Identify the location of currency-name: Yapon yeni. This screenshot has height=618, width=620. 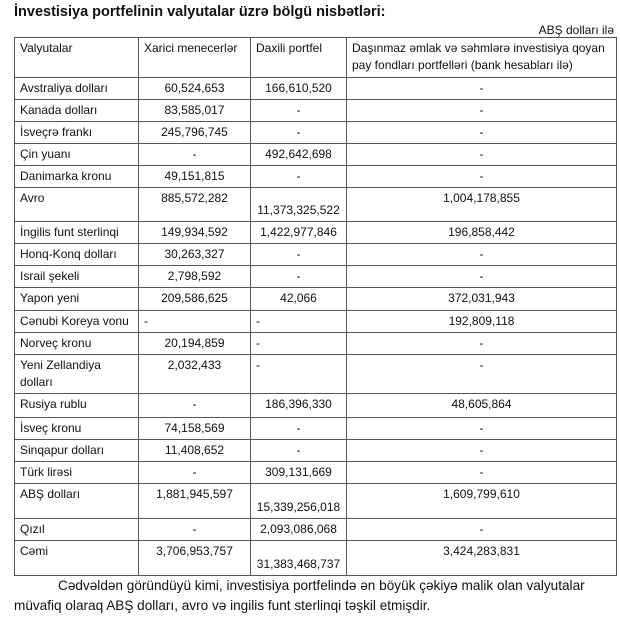
(76, 299).